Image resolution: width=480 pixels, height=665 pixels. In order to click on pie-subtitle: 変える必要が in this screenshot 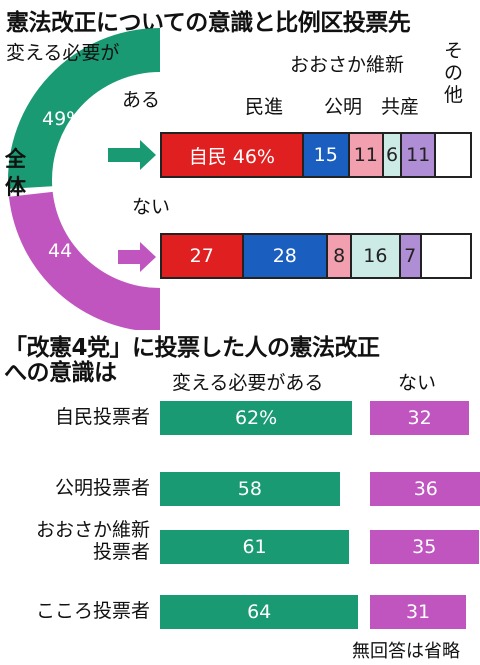, I will do `click(63, 53)`.